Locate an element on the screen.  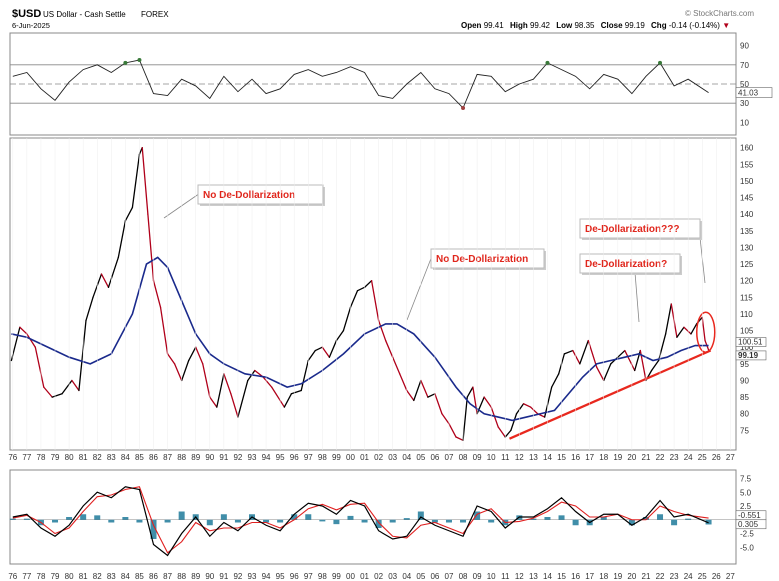
x-tick-label: 77 is located at coordinates (26, 576).